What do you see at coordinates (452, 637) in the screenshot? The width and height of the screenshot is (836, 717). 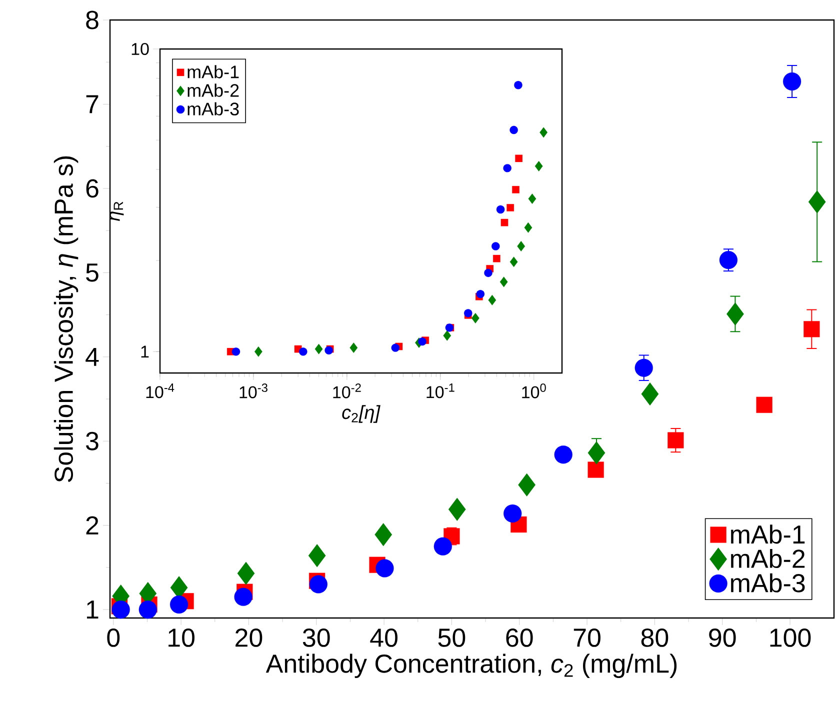 I see `x-tick-label: 50` at bounding box center [452, 637].